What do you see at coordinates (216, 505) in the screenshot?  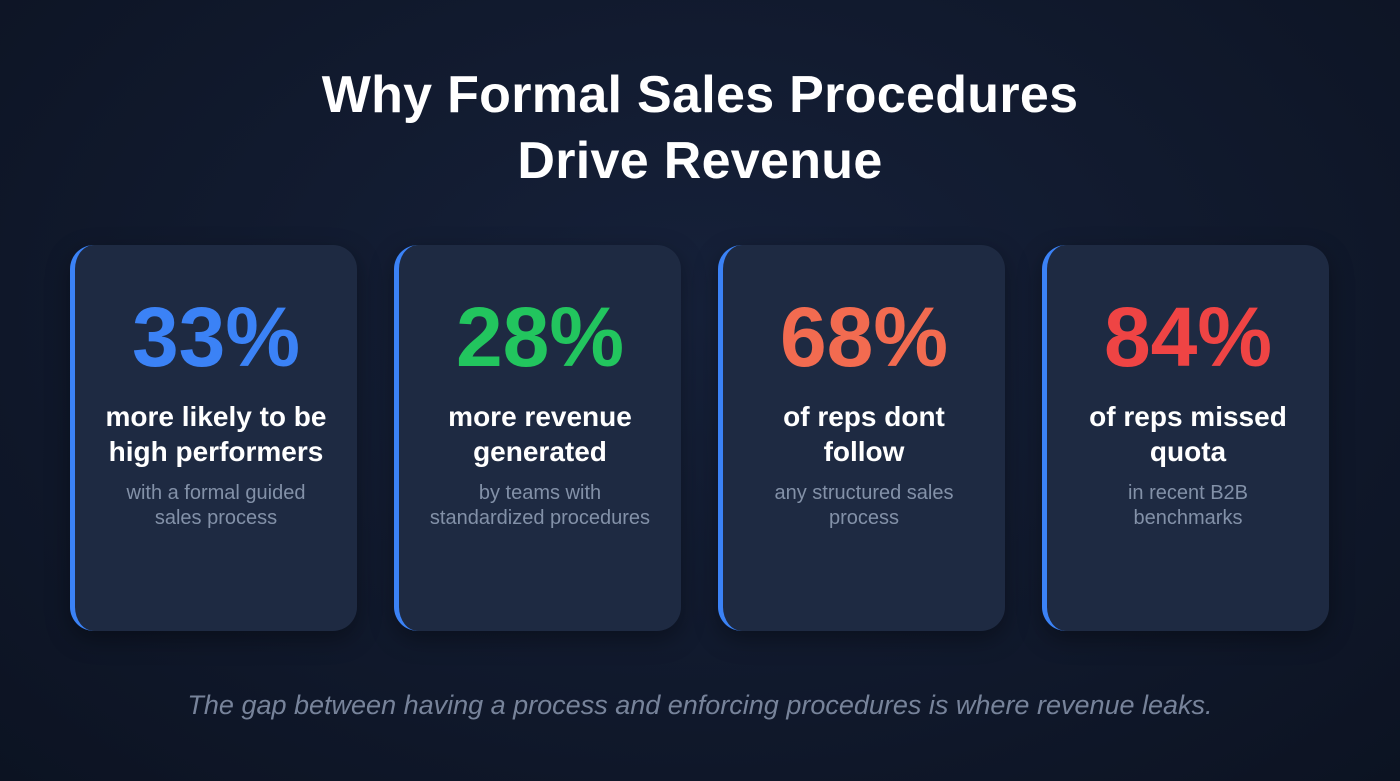 I see `stat-detail: with a formal guided sales process` at bounding box center [216, 505].